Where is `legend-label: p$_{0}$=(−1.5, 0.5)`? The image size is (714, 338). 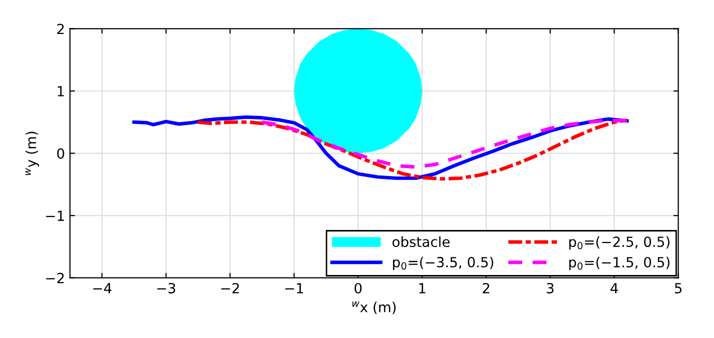
legend-label: p$_{0}$=(−1.5, 0.5) is located at coordinates (619, 263).